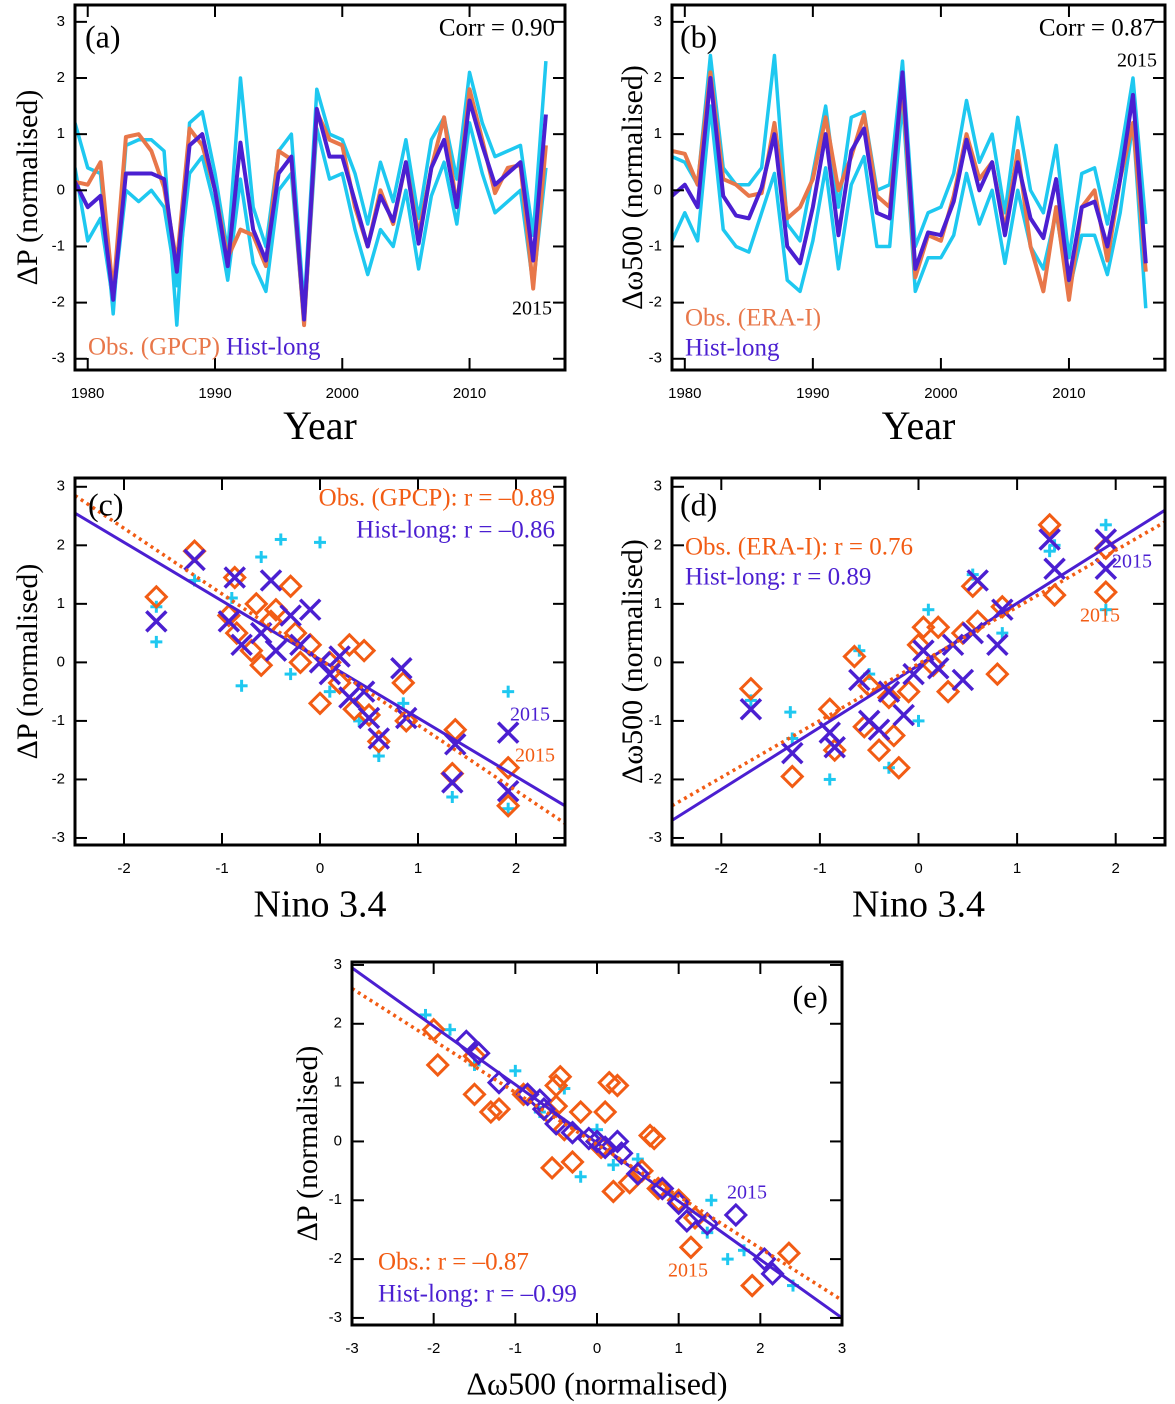  I want to click on x-tick-label: 1980, so click(684, 393).